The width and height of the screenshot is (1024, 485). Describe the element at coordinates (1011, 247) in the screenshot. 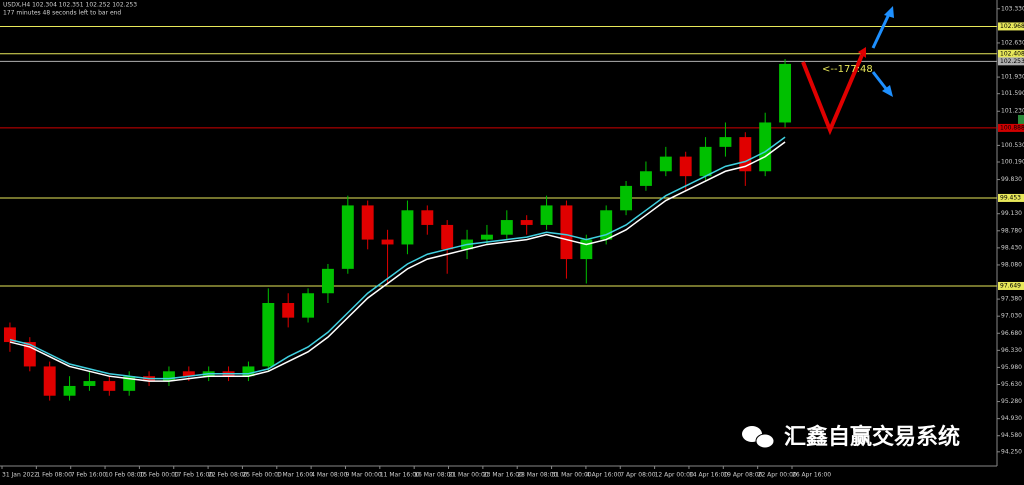

I see `y-tick-label: 98.430` at that location.